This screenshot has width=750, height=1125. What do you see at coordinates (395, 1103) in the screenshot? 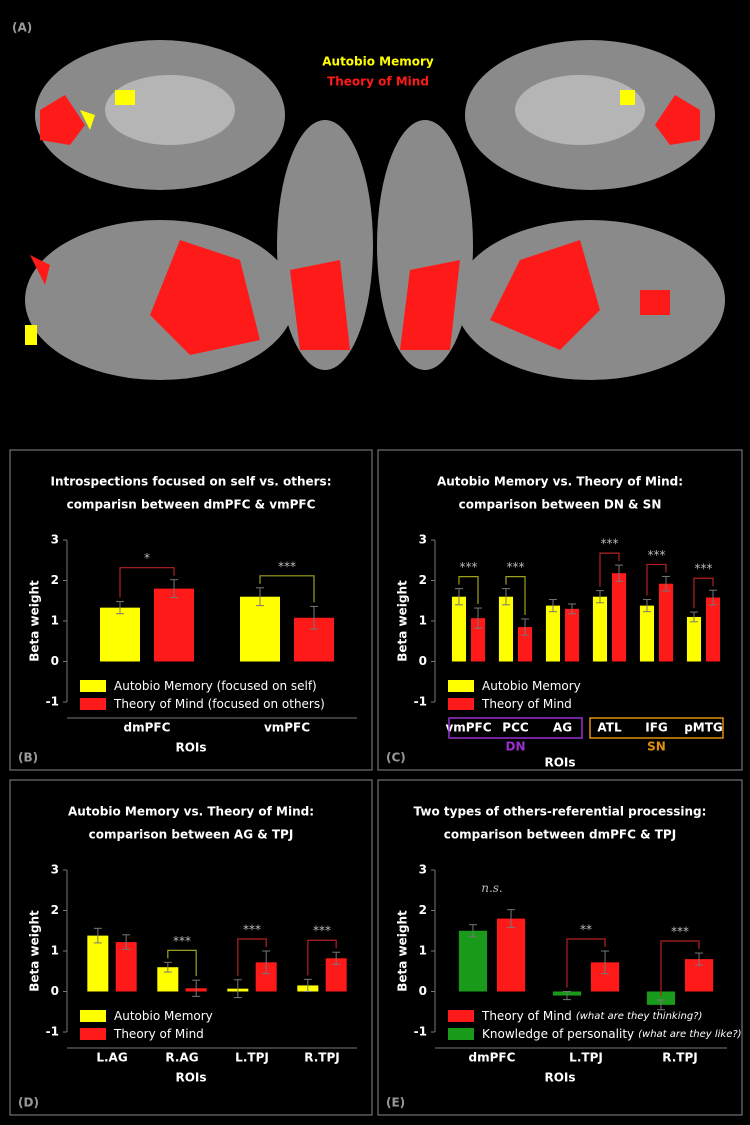
I see `panel-label: (E)` at bounding box center [395, 1103].